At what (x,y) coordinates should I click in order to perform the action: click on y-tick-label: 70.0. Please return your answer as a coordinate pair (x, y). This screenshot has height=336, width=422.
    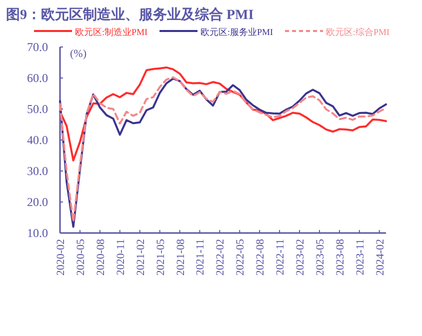
    Looking at the image, I should click on (37, 47).